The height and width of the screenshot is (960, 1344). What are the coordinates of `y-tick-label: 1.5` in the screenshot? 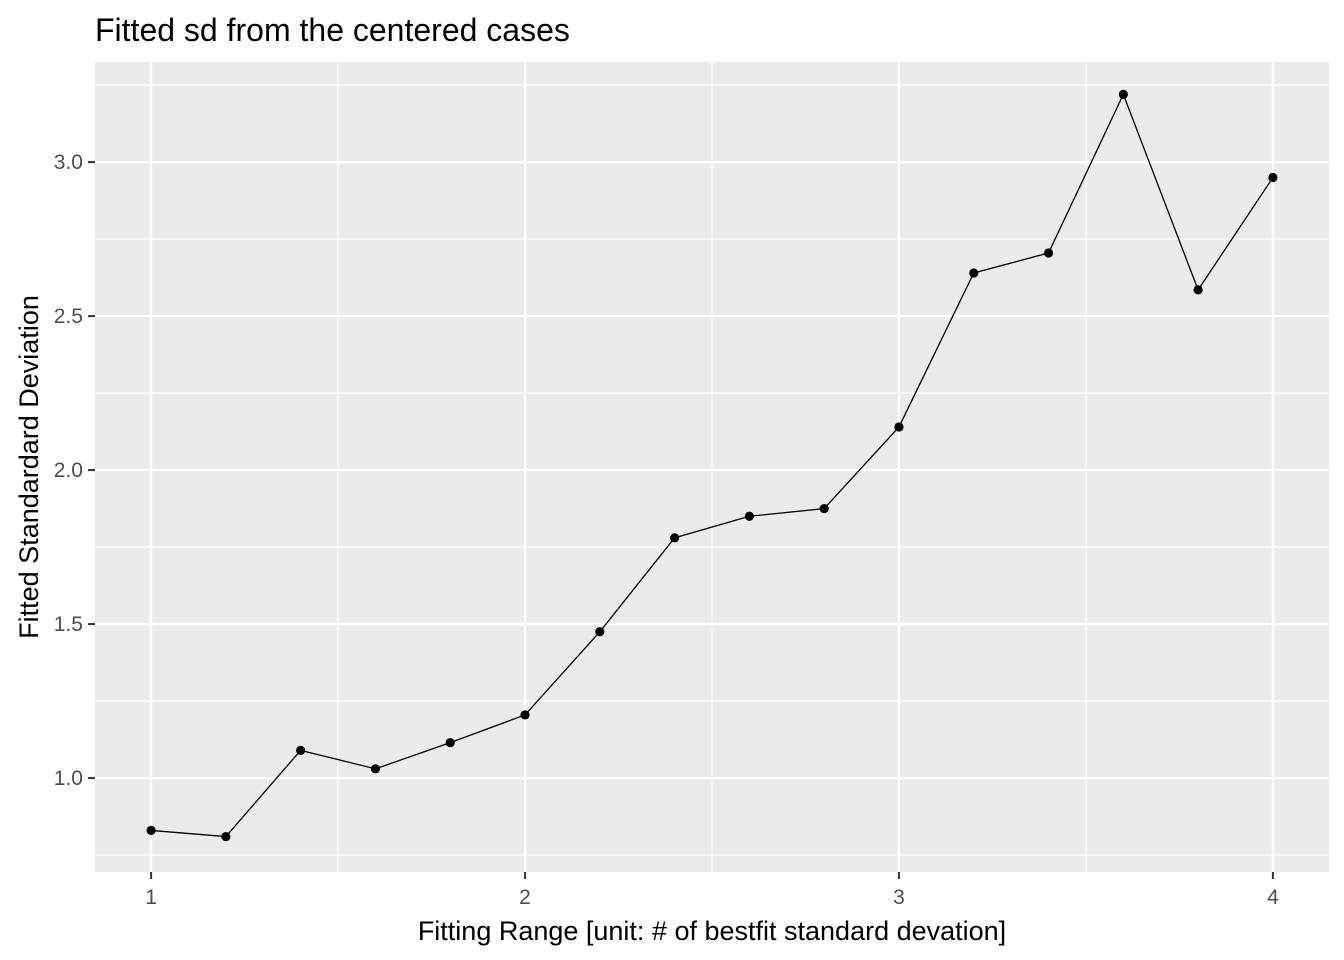 It's located at (68, 624).